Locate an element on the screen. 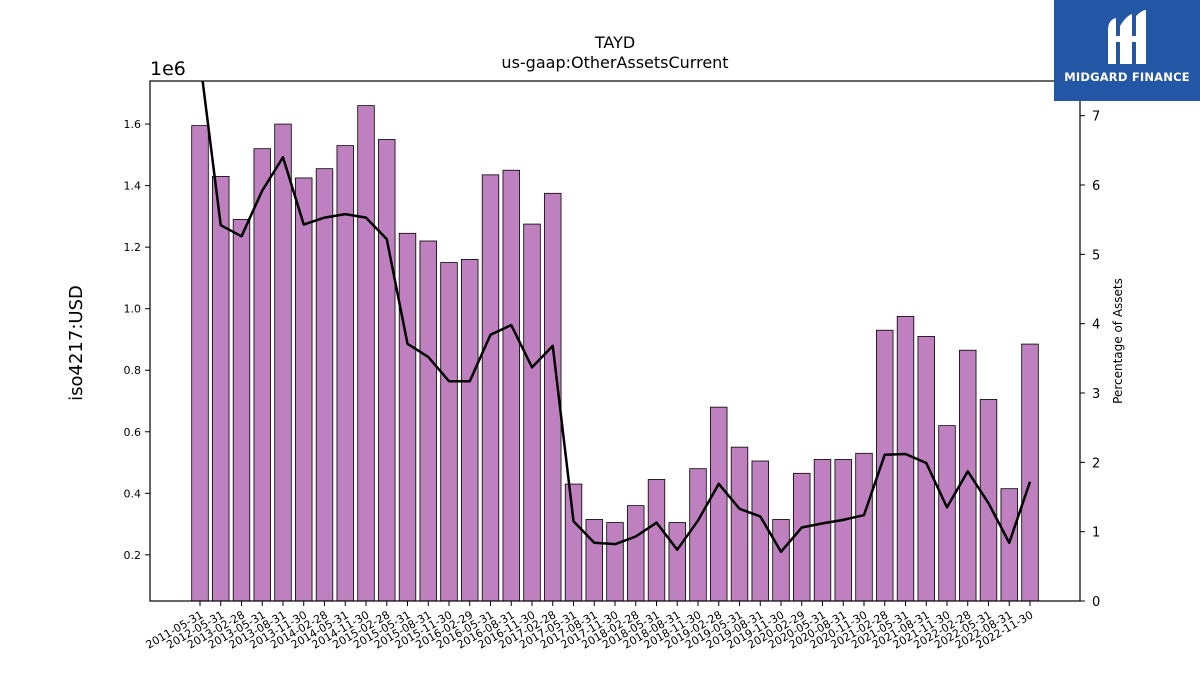 This screenshot has width=1200, height=675. y-axis-left: 0.2 0.4 0.6 0.8 1.0 1.2 1.4 1.6 is located at coordinates (137, 340).